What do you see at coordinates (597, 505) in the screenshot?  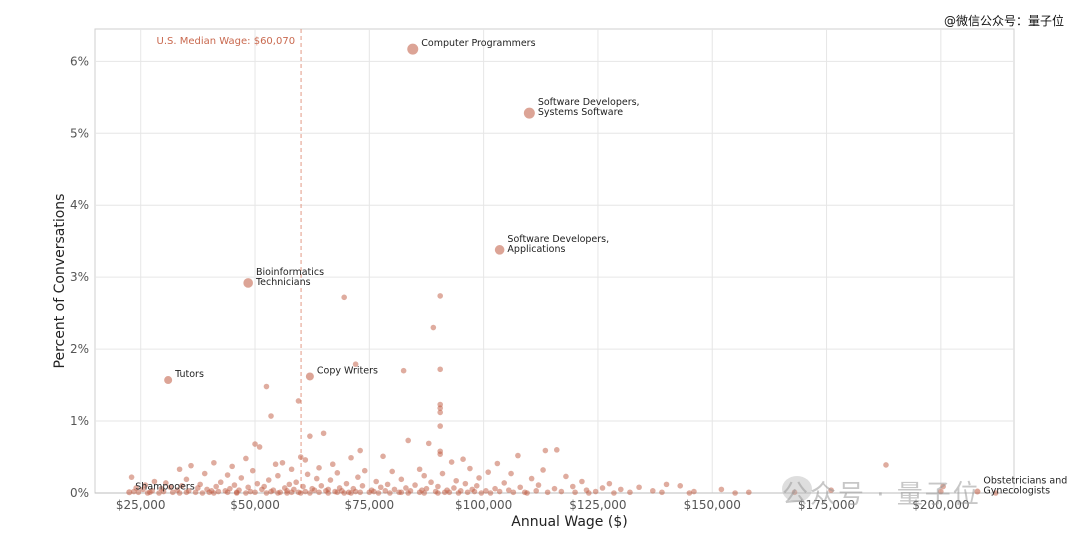 I see `x-tick-label: $125,000` at bounding box center [597, 505].